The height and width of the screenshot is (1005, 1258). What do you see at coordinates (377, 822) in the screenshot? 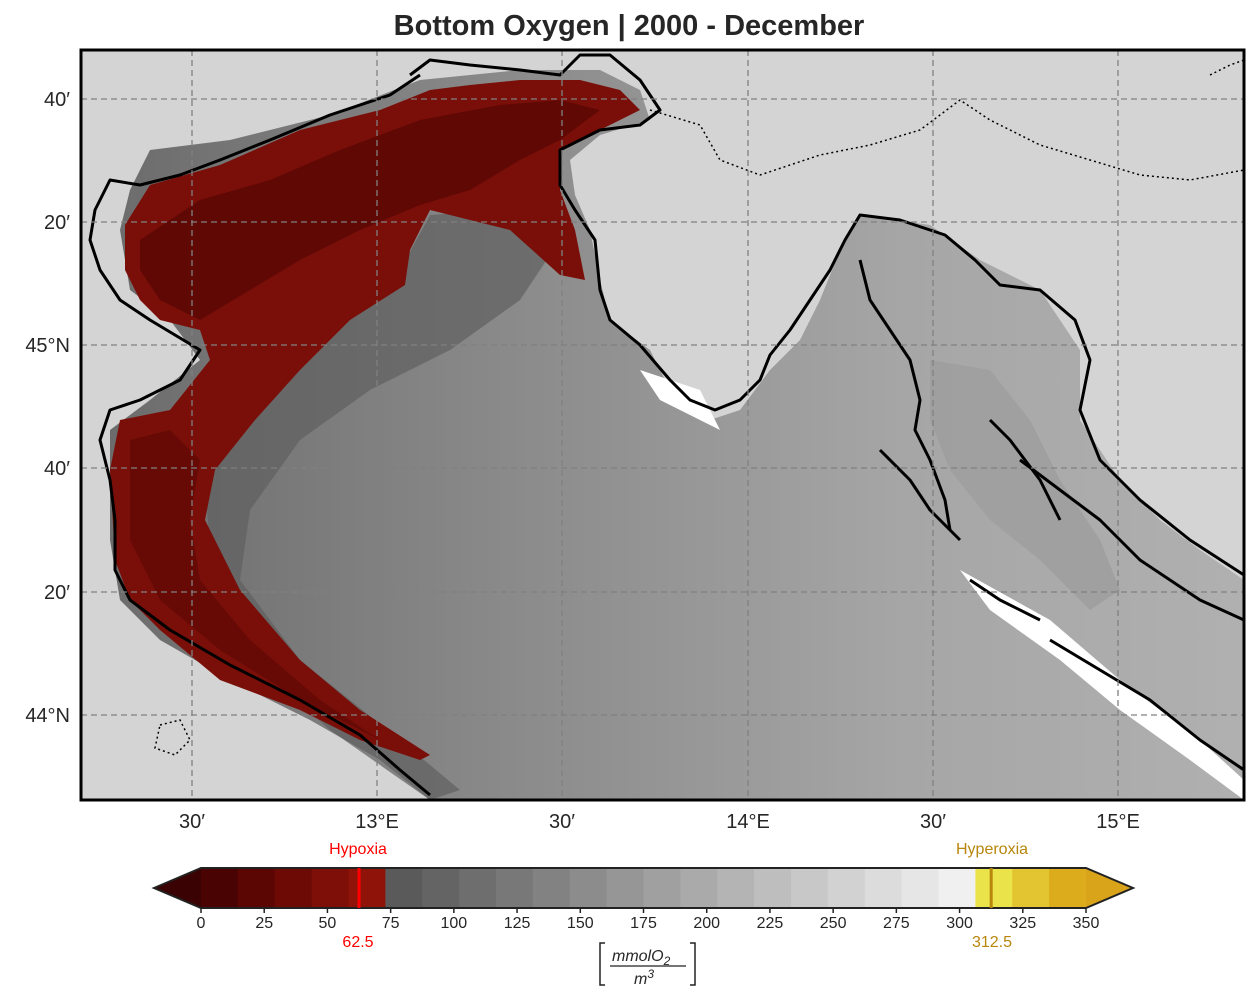
I see `lon-label: 13°E` at bounding box center [377, 822].